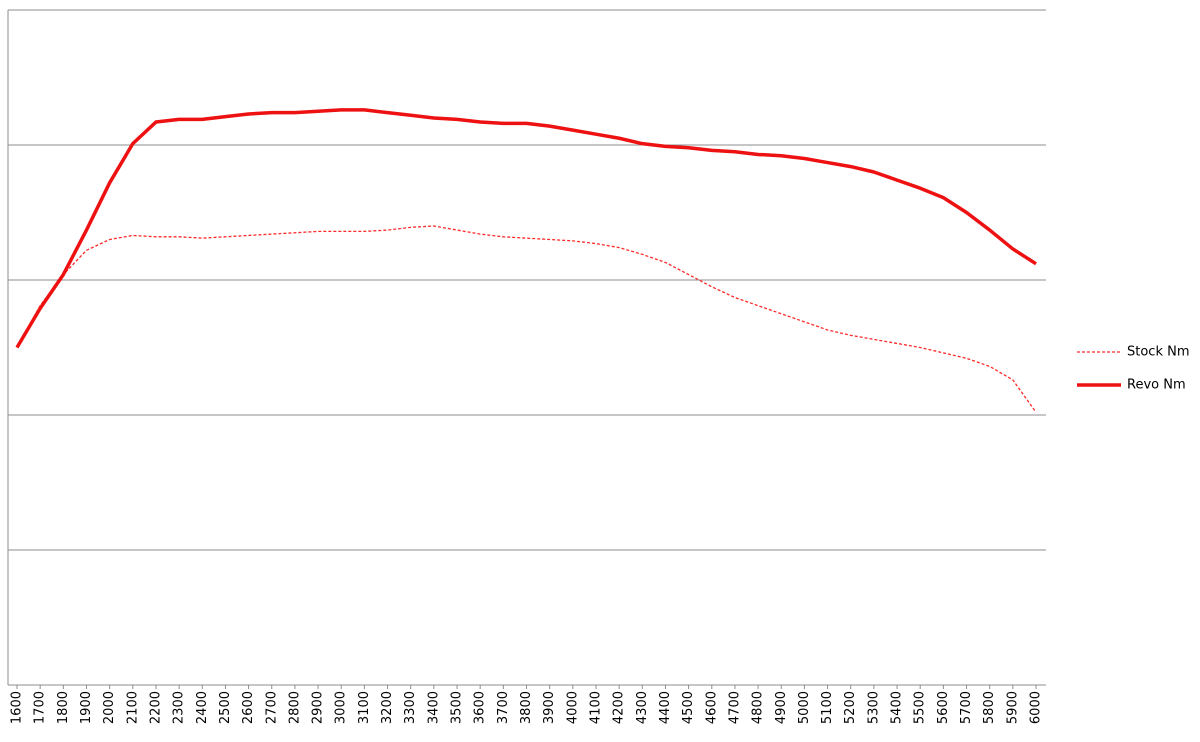  What do you see at coordinates (503, 707) in the screenshot?
I see `x-tick-label: 3700` at bounding box center [503, 707].